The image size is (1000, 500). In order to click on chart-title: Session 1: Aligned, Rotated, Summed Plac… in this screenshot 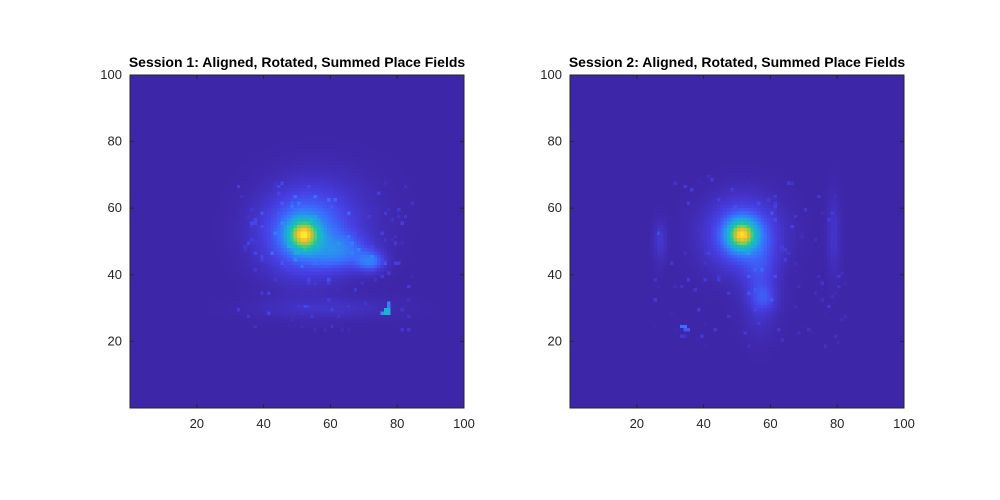, I will do `click(297, 62)`.